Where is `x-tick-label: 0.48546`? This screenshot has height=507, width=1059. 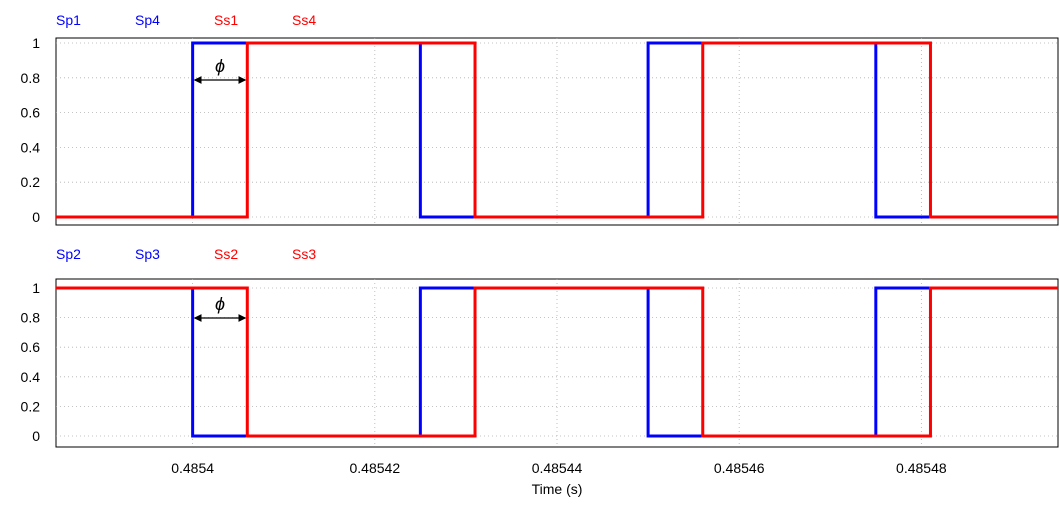
x-tick-label: 0.48546 is located at coordinates (739, 468).